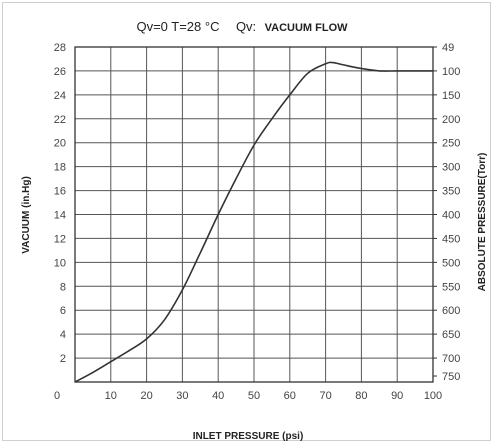  Describe the element at coordinates (63, 359) in the screenshot. I see `y-left-tick-label-0: 2` at that location.